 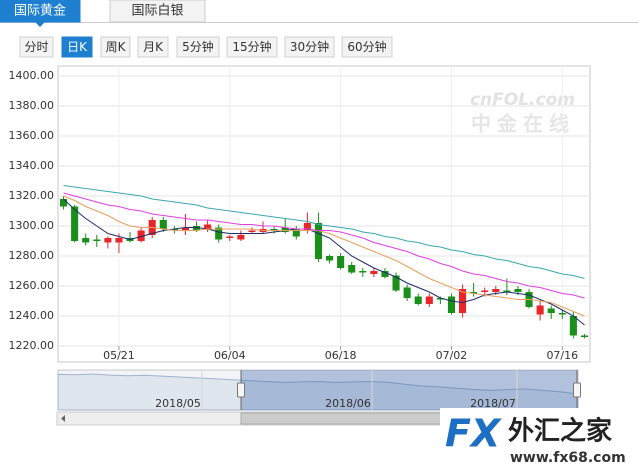 I want to click on logo-url: www.fx68.com, so click(x=568, y=458).